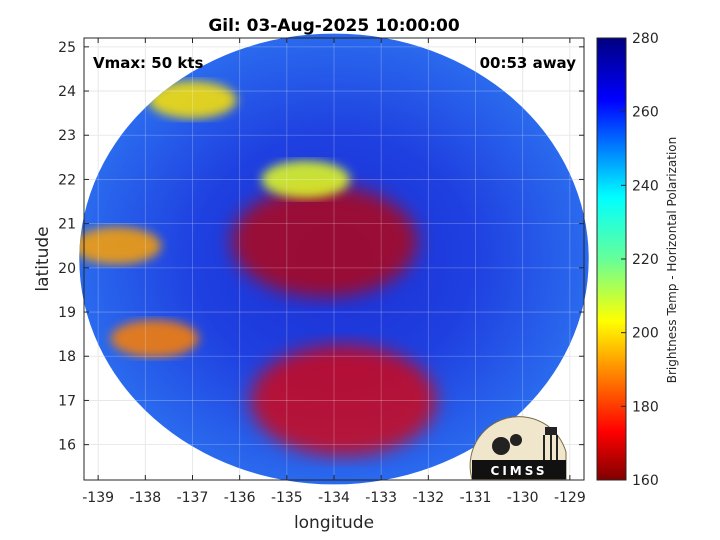 Image resolution: width=720 pixels, height=540 pixels. Describe the element at coordinates (645, 113) in the screenshot. I see `colorbar-tick-label: 260` at that location.